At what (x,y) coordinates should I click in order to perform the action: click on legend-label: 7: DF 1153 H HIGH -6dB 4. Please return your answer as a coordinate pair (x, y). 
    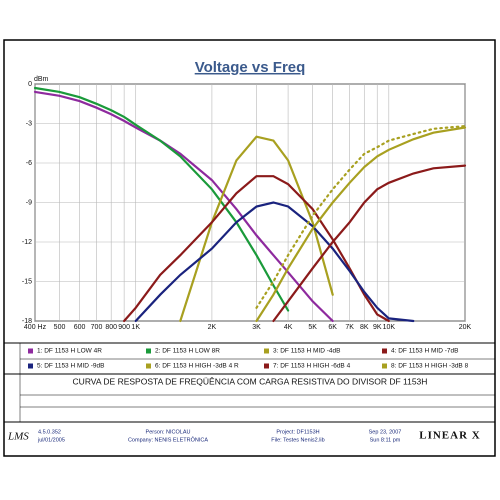
    Looking at the image, I should click on (312, 366).